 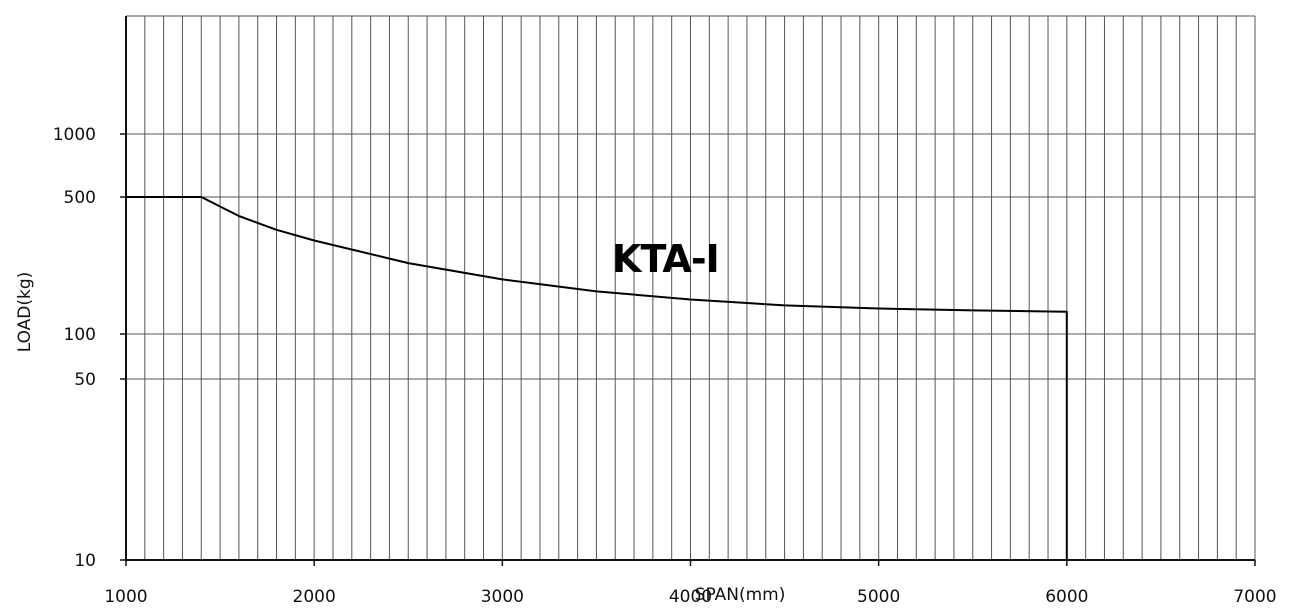 I want to click on x-tick-label: 6000, so click(x=1066, y=597).